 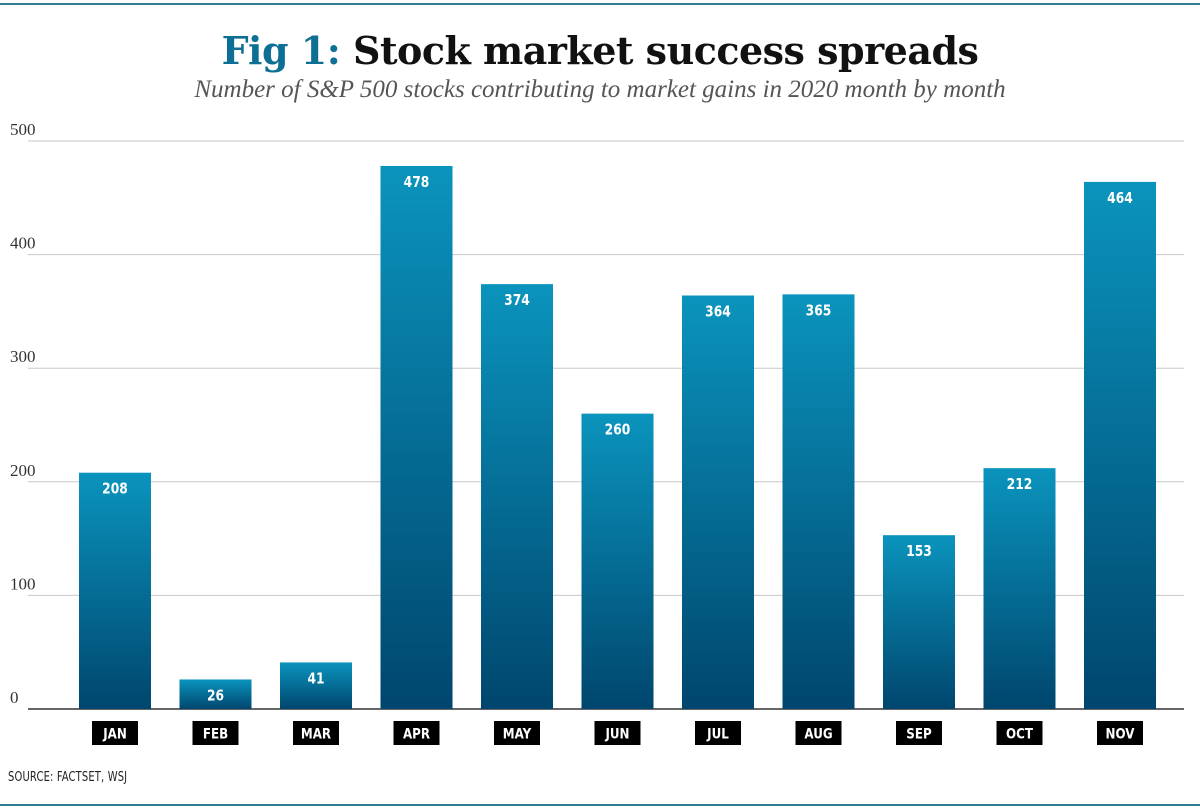 I want to click on x-tick-label: APR, so click(x=416, y=735).